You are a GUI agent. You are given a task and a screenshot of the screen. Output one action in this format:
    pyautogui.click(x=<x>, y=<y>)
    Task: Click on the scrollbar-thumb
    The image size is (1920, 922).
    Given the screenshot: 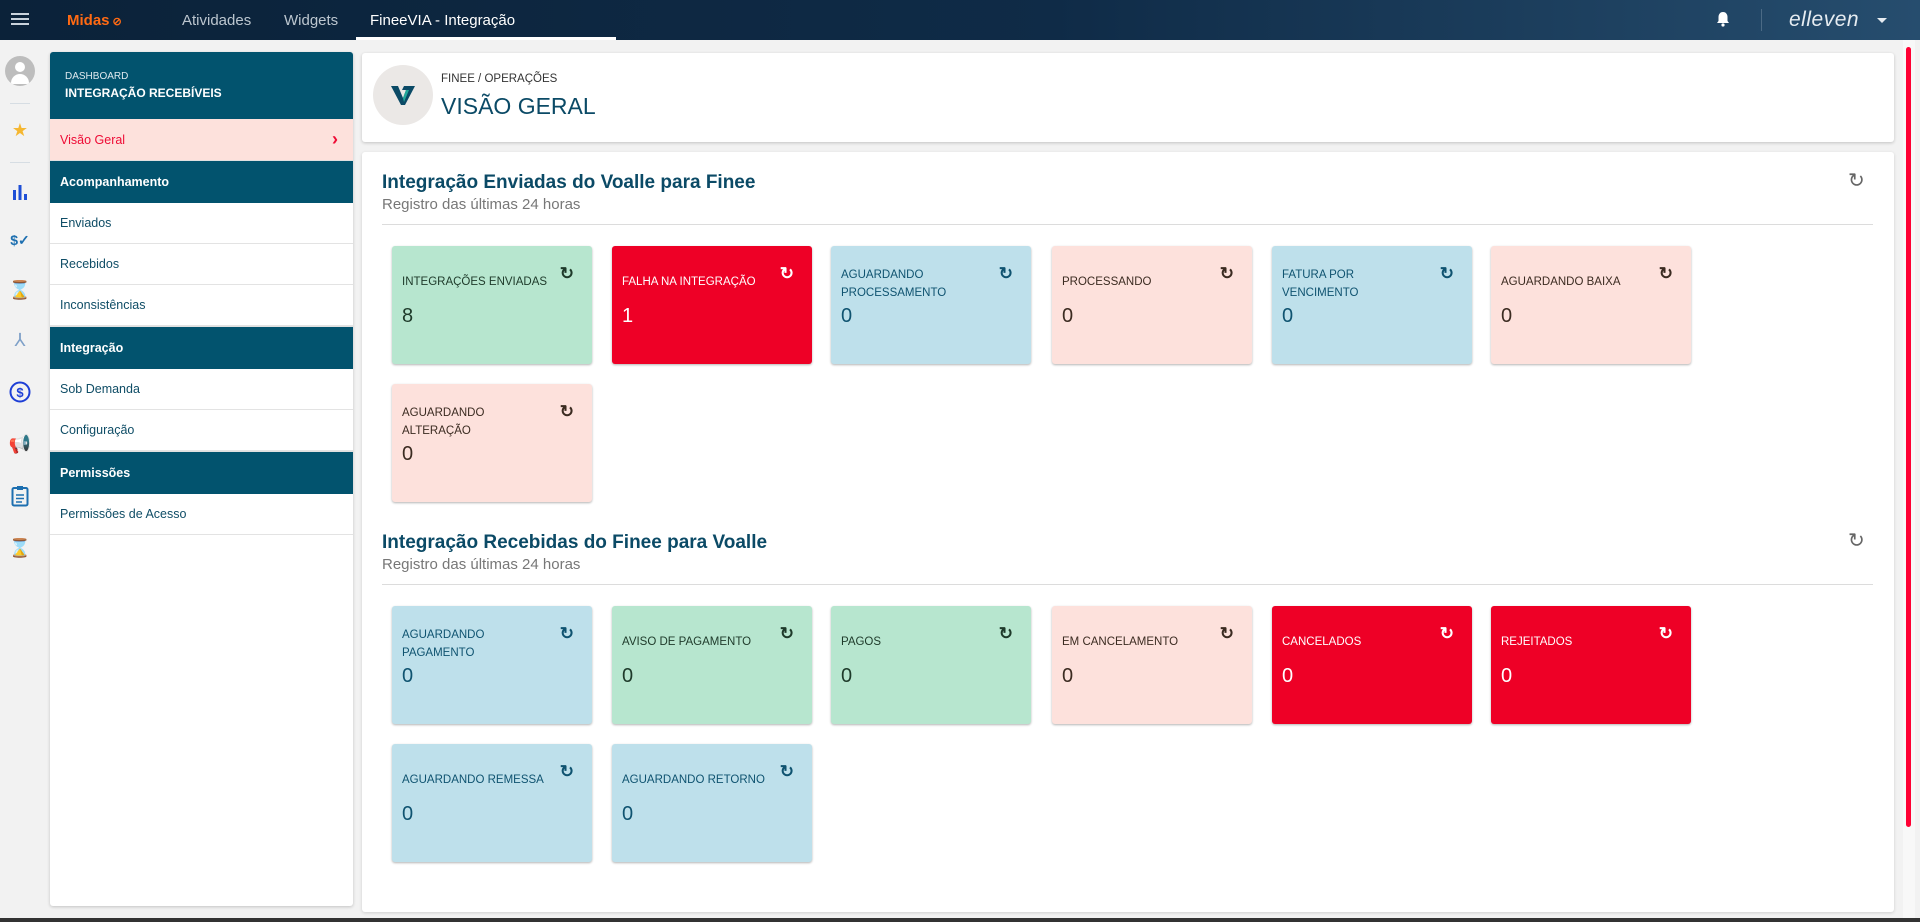 What is the action you would take?
    pyautogui.click(x=1908, y=437)
    